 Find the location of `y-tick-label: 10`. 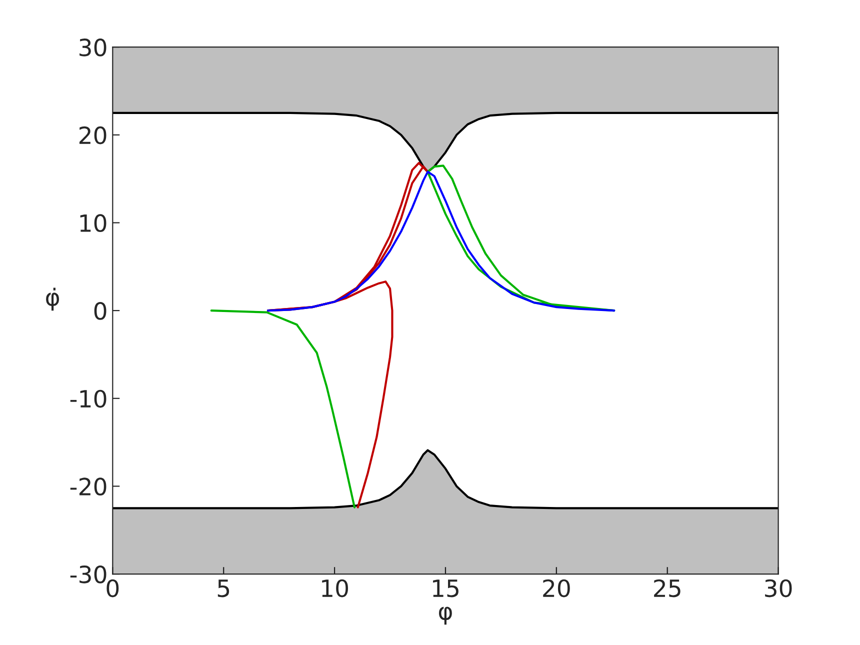

y-tick-label: 10 is located at coordinates (93, 223).